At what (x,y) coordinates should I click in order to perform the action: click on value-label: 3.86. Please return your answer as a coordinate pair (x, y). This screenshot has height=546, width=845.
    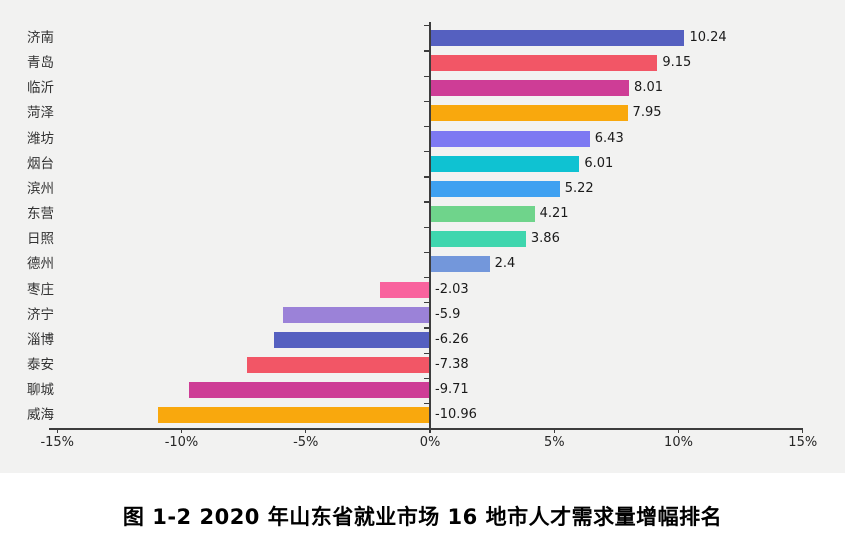
    Looking at the image, I should click on (545, 239).